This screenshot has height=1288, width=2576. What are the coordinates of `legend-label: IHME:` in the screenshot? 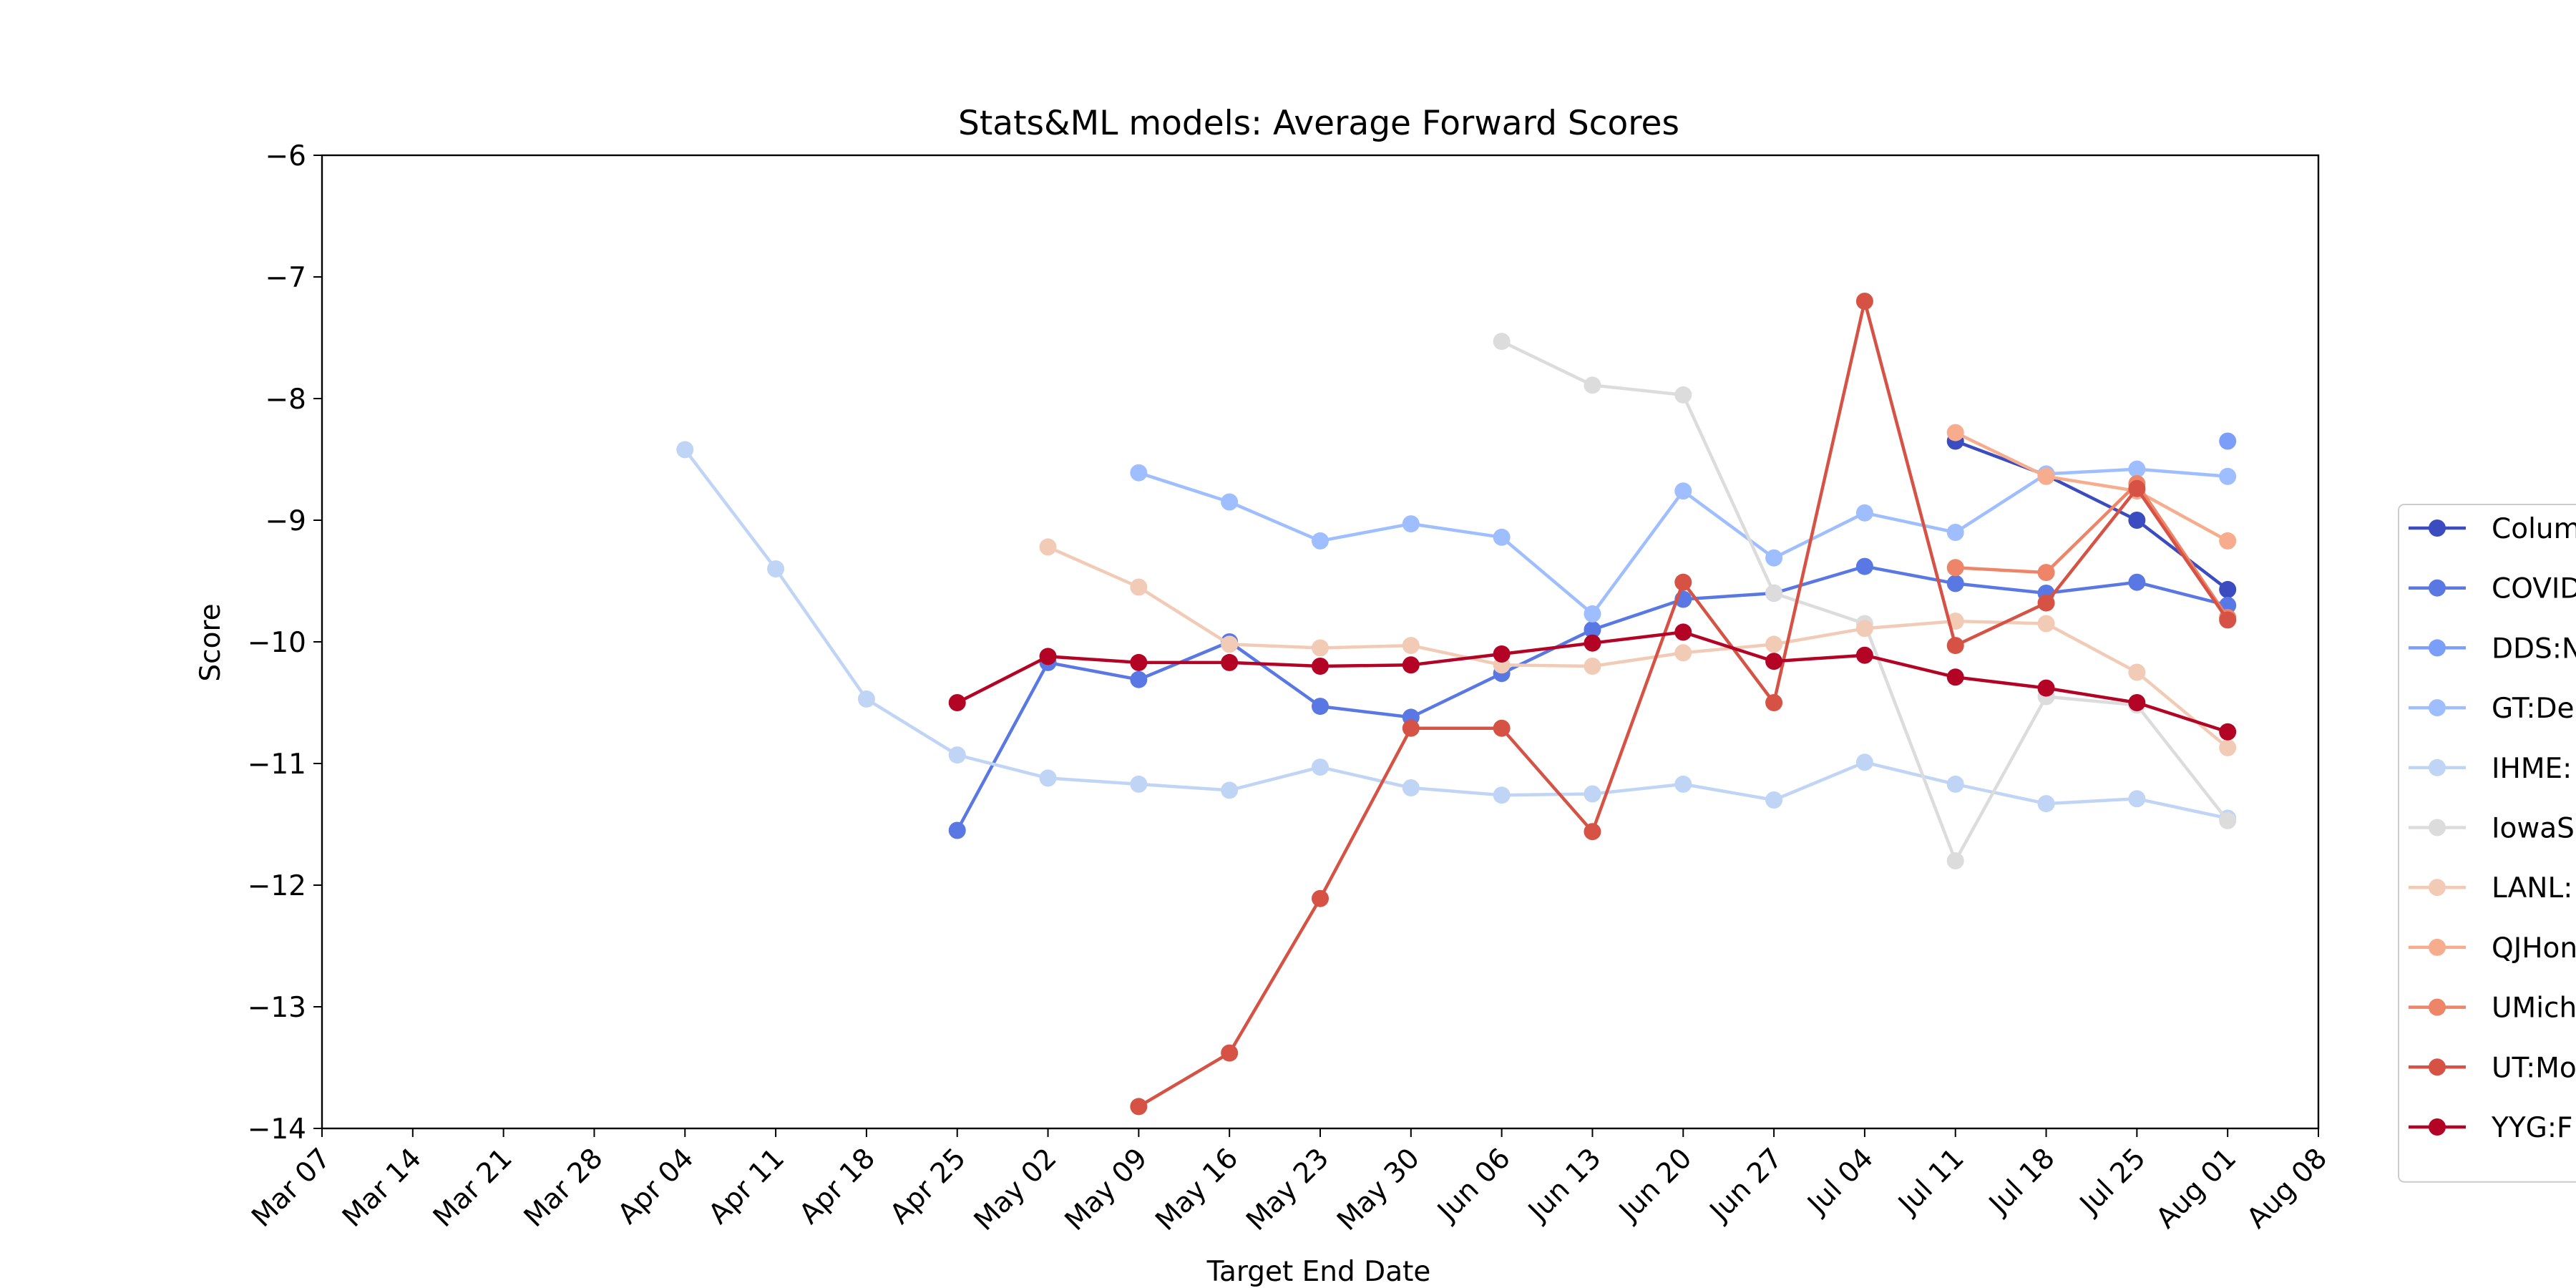 It's located at (2532, 769).